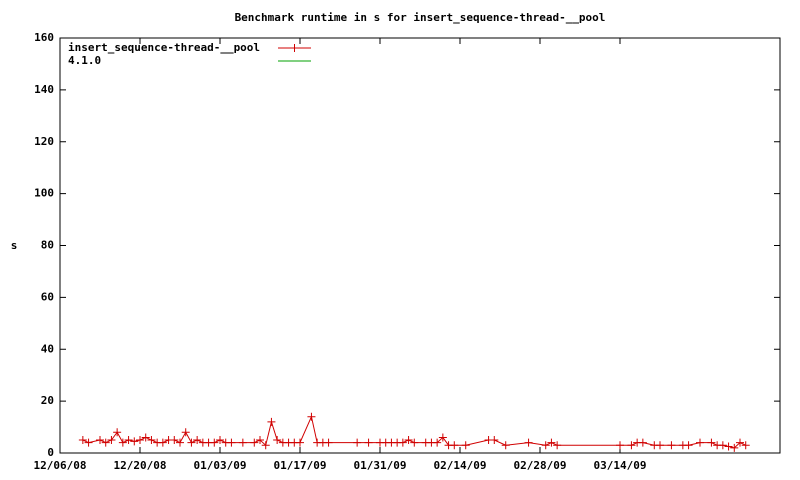 The width and height of the screenshot is (800, 480). I want to click on legend-label: 4.1.0, so click(84, 60).